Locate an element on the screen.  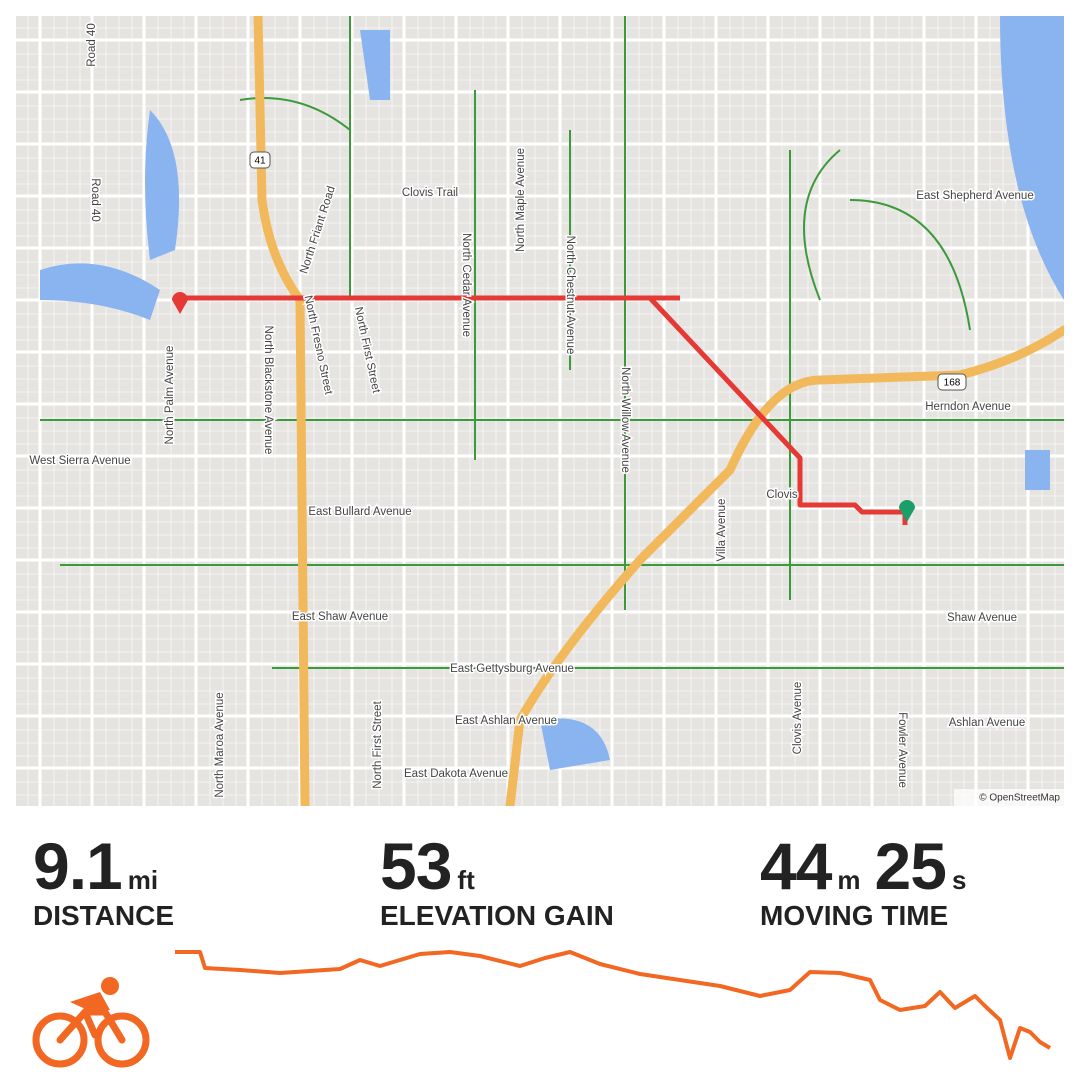
start-marker is located at coordinates (907, 511).